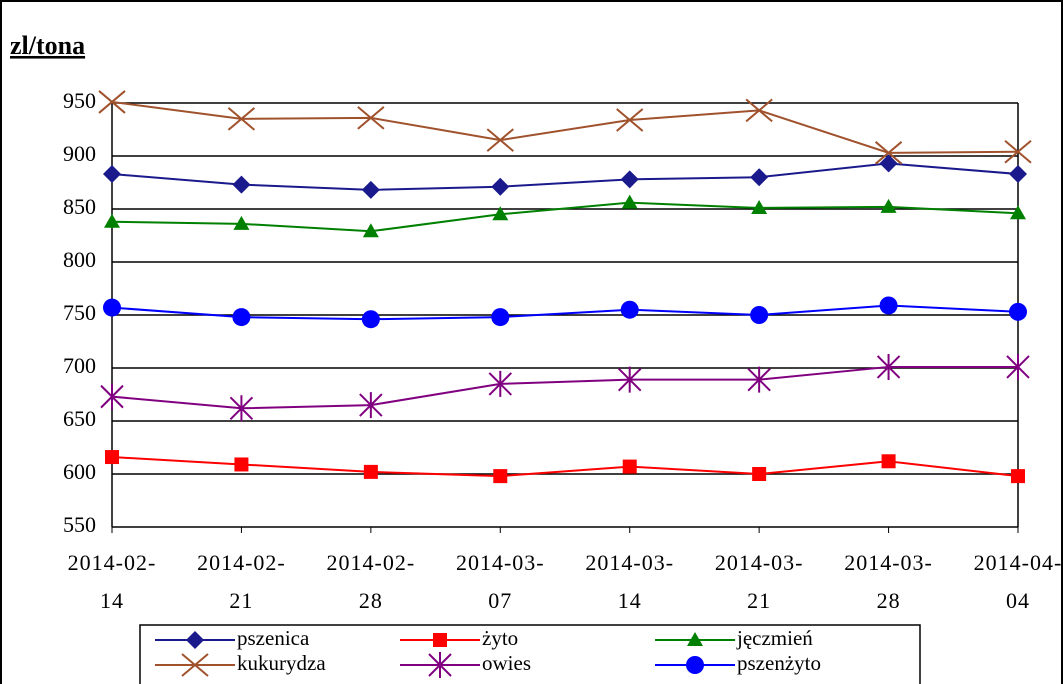 This screenshot has width=1063, height=684. I want to click on legend-label: pszenica, so click(273, 638).